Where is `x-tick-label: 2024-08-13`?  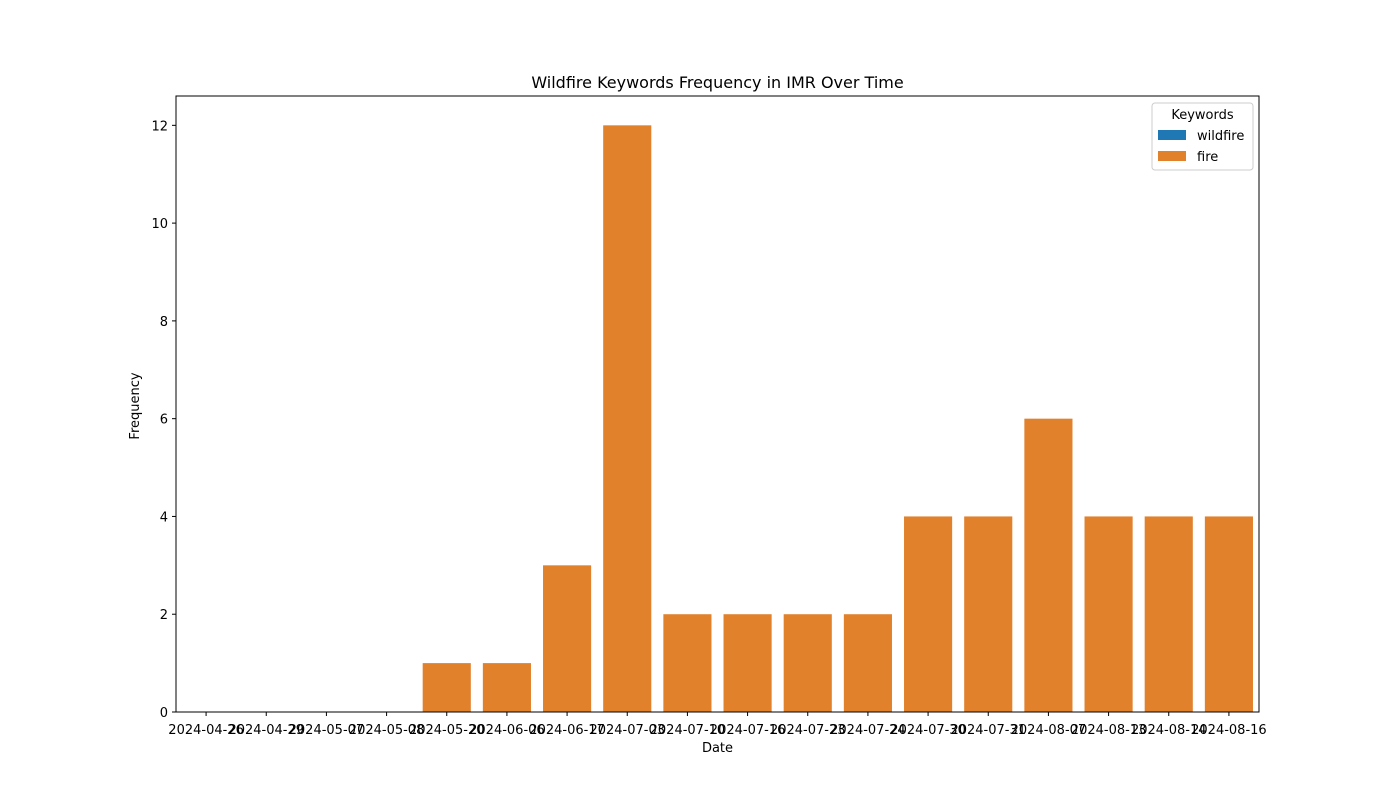
x-tick-label: 2024-08-13 is located at coordinates (1109, 730).